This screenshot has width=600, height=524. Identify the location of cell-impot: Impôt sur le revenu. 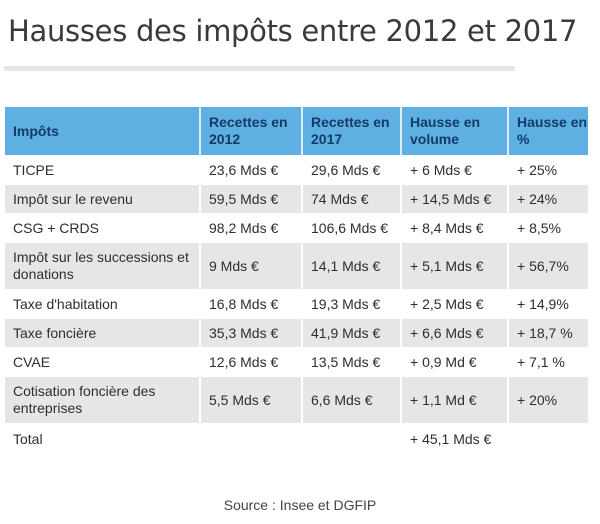
(103, 199).